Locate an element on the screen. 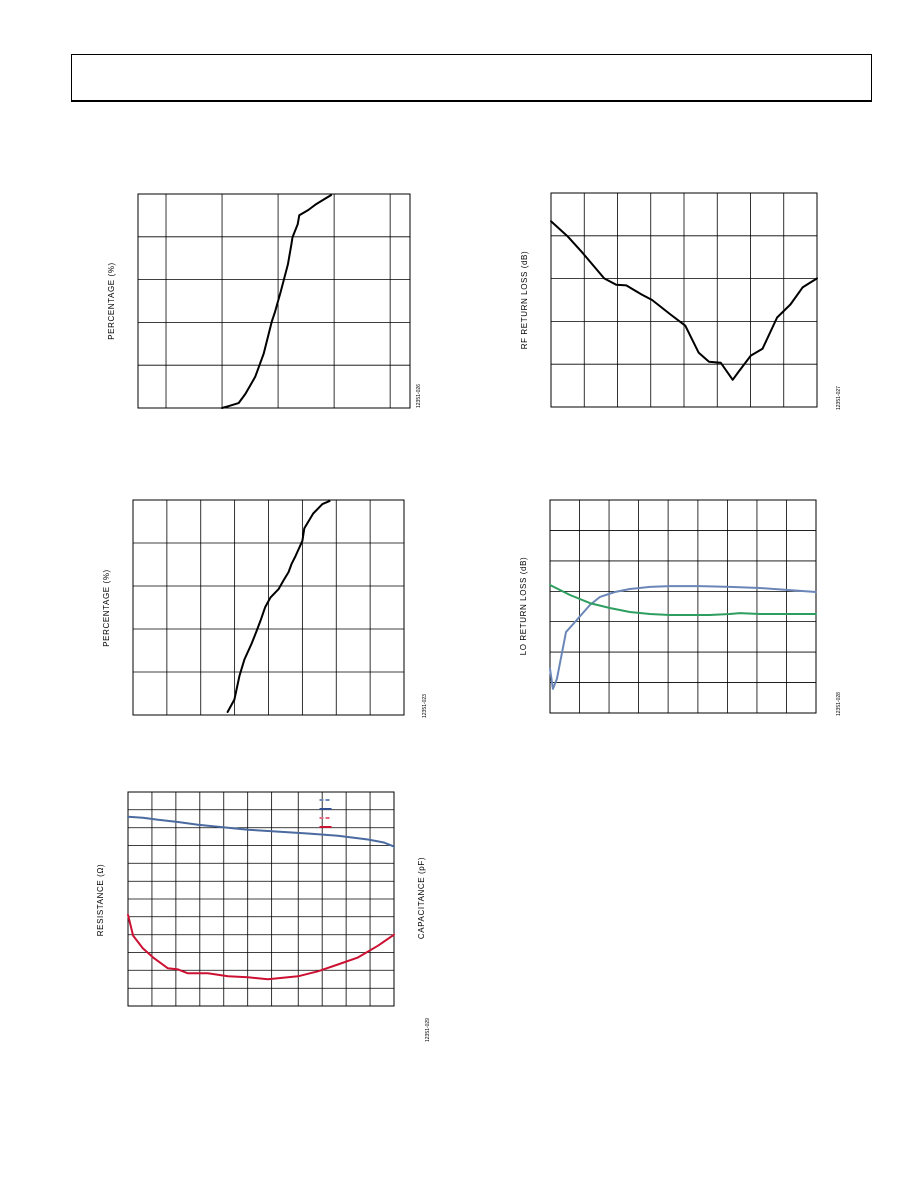 The height and width of the screenshot is (1188, 918). y-axis-label-right: CAPACITANCE (pF) is located at coordinates (421, 898).